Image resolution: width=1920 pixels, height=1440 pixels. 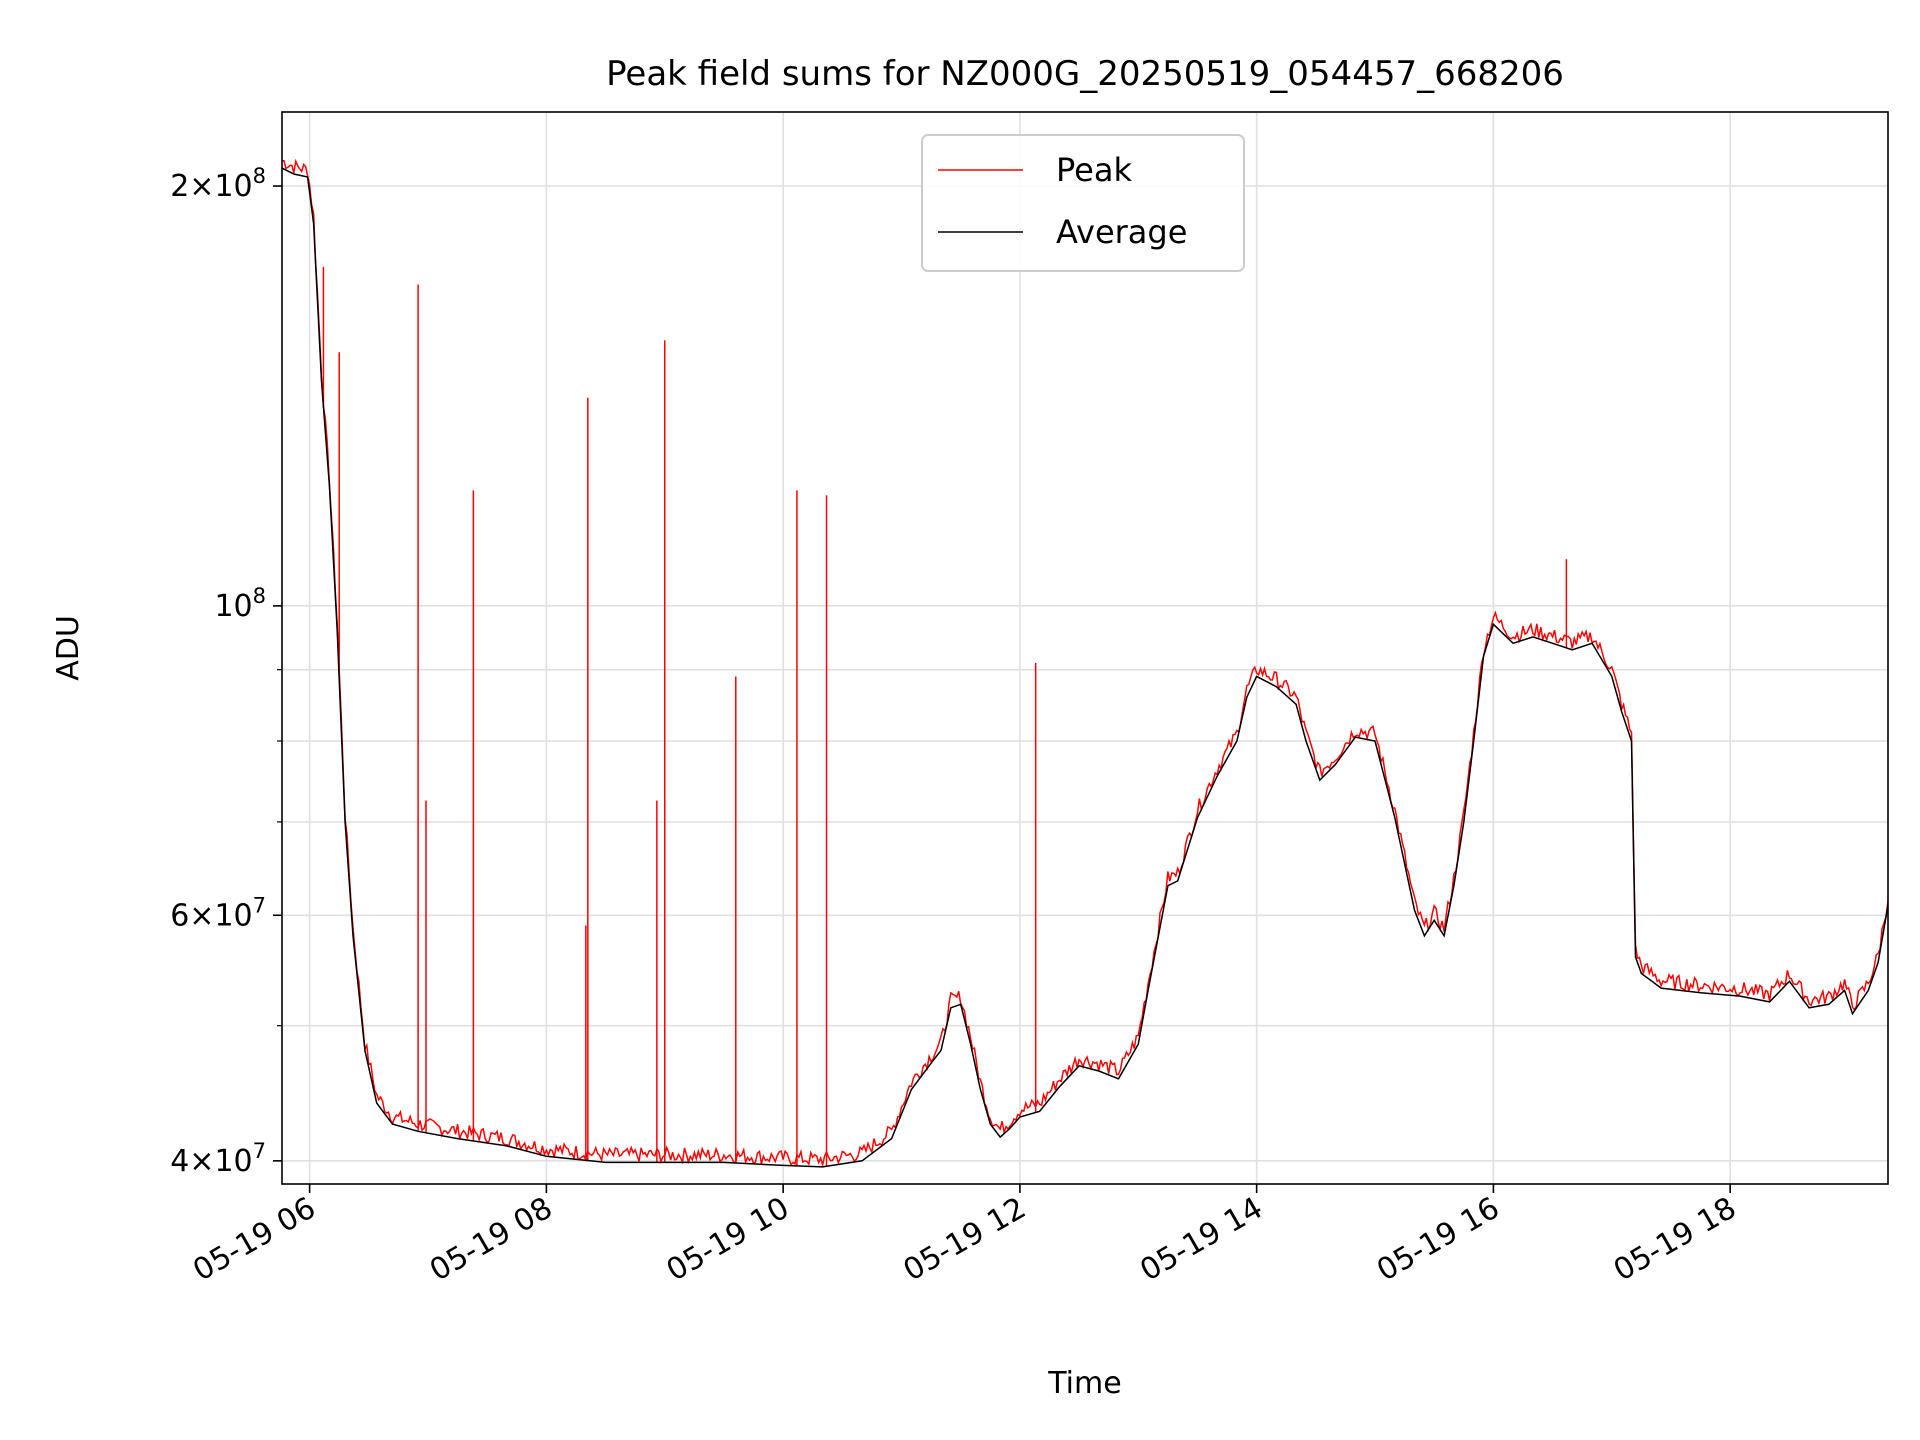 What do you see at coordinates (1121, 232) in the screenshot?
I see `legend-average-label: Average` at bounding box center [1121, 232].